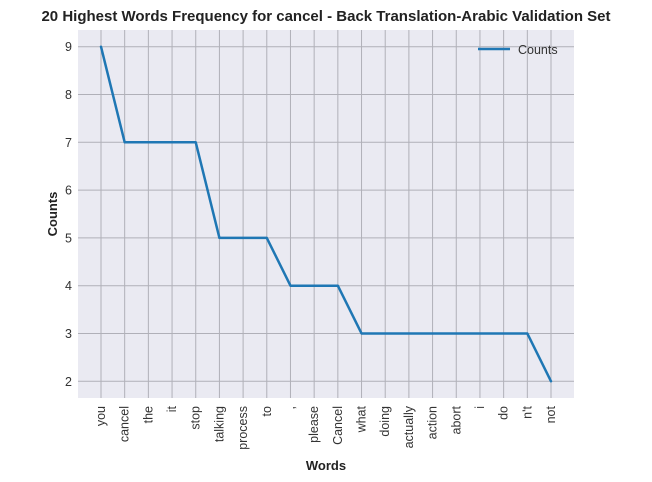  Describe the element at coordinates (68, 95) in the screenshot. I see `y-tick-label: 8` at that location.